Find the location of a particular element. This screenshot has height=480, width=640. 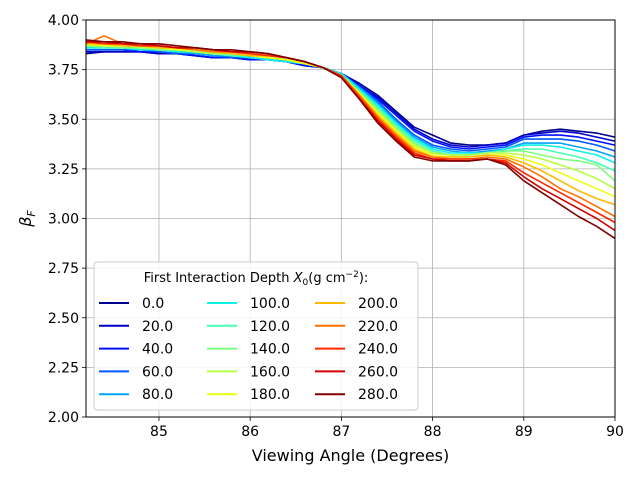

y-tick-label: 2.00 is located at coordinates (63, 418).